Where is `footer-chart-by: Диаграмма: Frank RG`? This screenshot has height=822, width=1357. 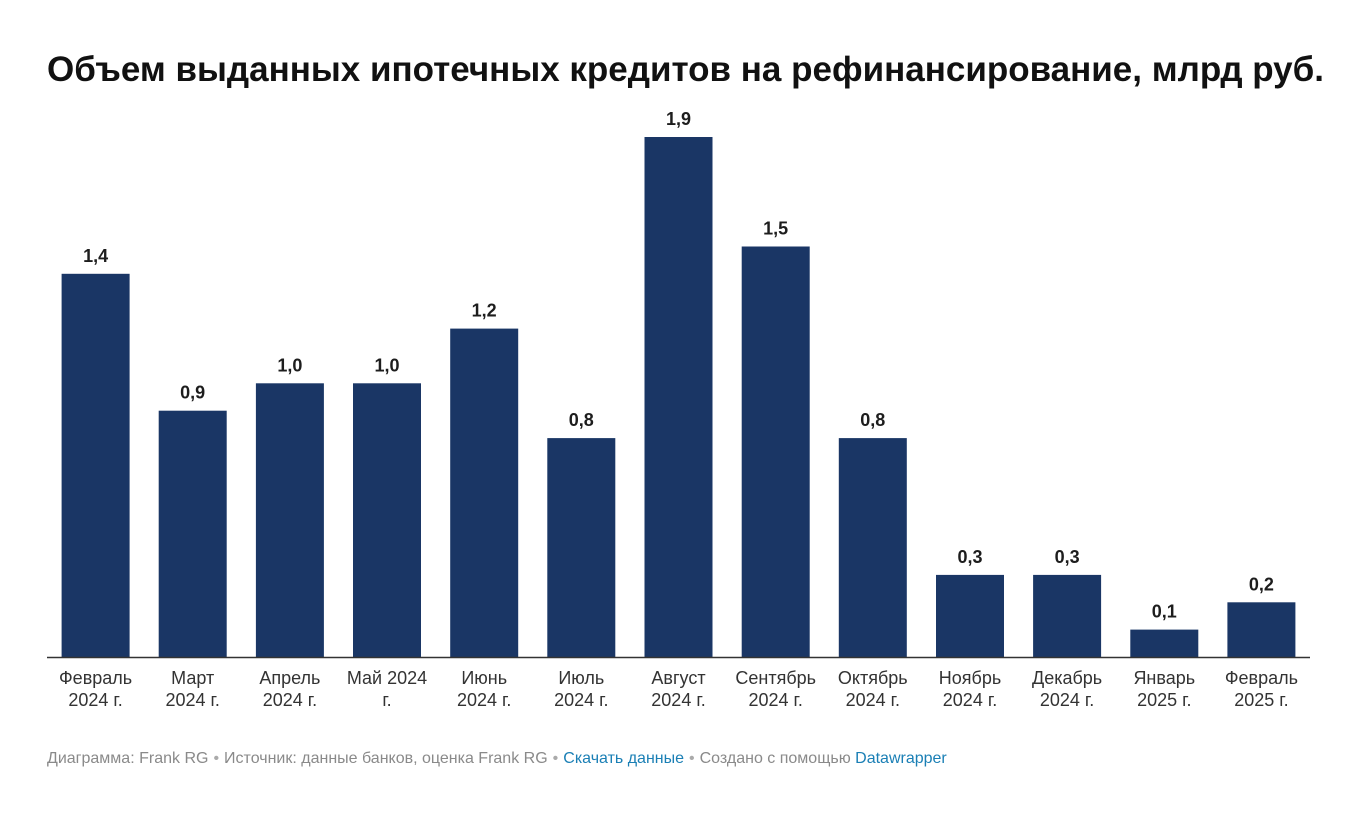
footer-chart-by: Диаграмма: Frank RG is located at coordinates (128, 758).